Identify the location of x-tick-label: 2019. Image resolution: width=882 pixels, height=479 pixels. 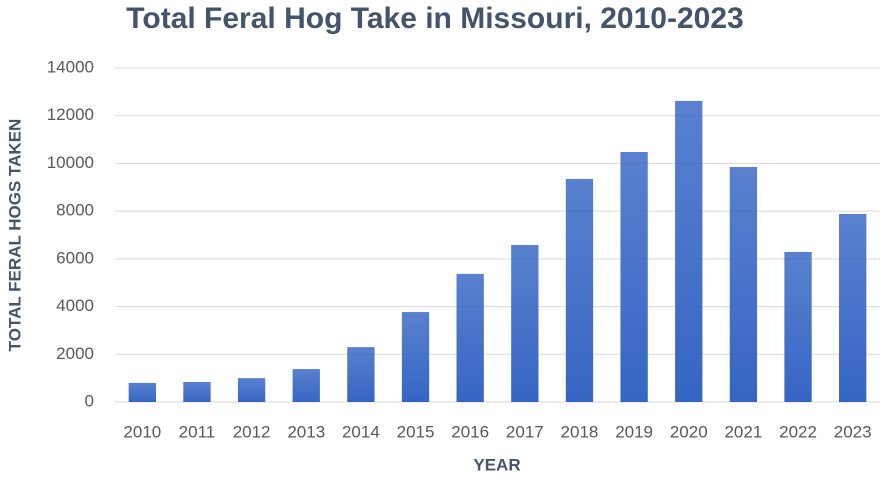
(634, 431).